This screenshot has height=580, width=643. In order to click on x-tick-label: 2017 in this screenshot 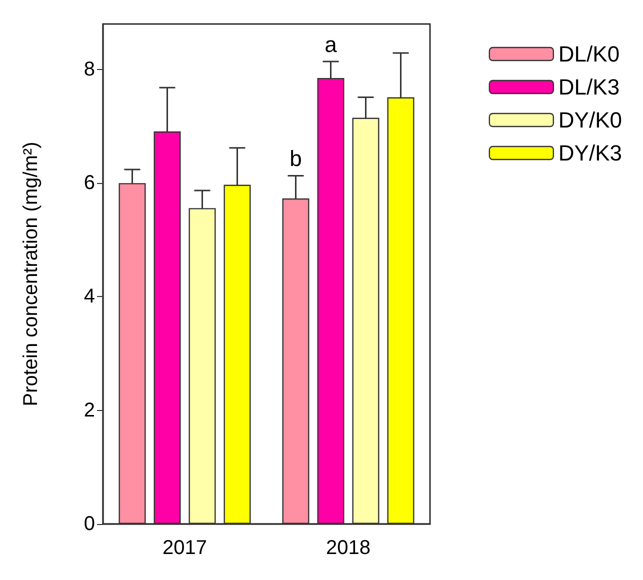, I will do `click(184, 548)`.